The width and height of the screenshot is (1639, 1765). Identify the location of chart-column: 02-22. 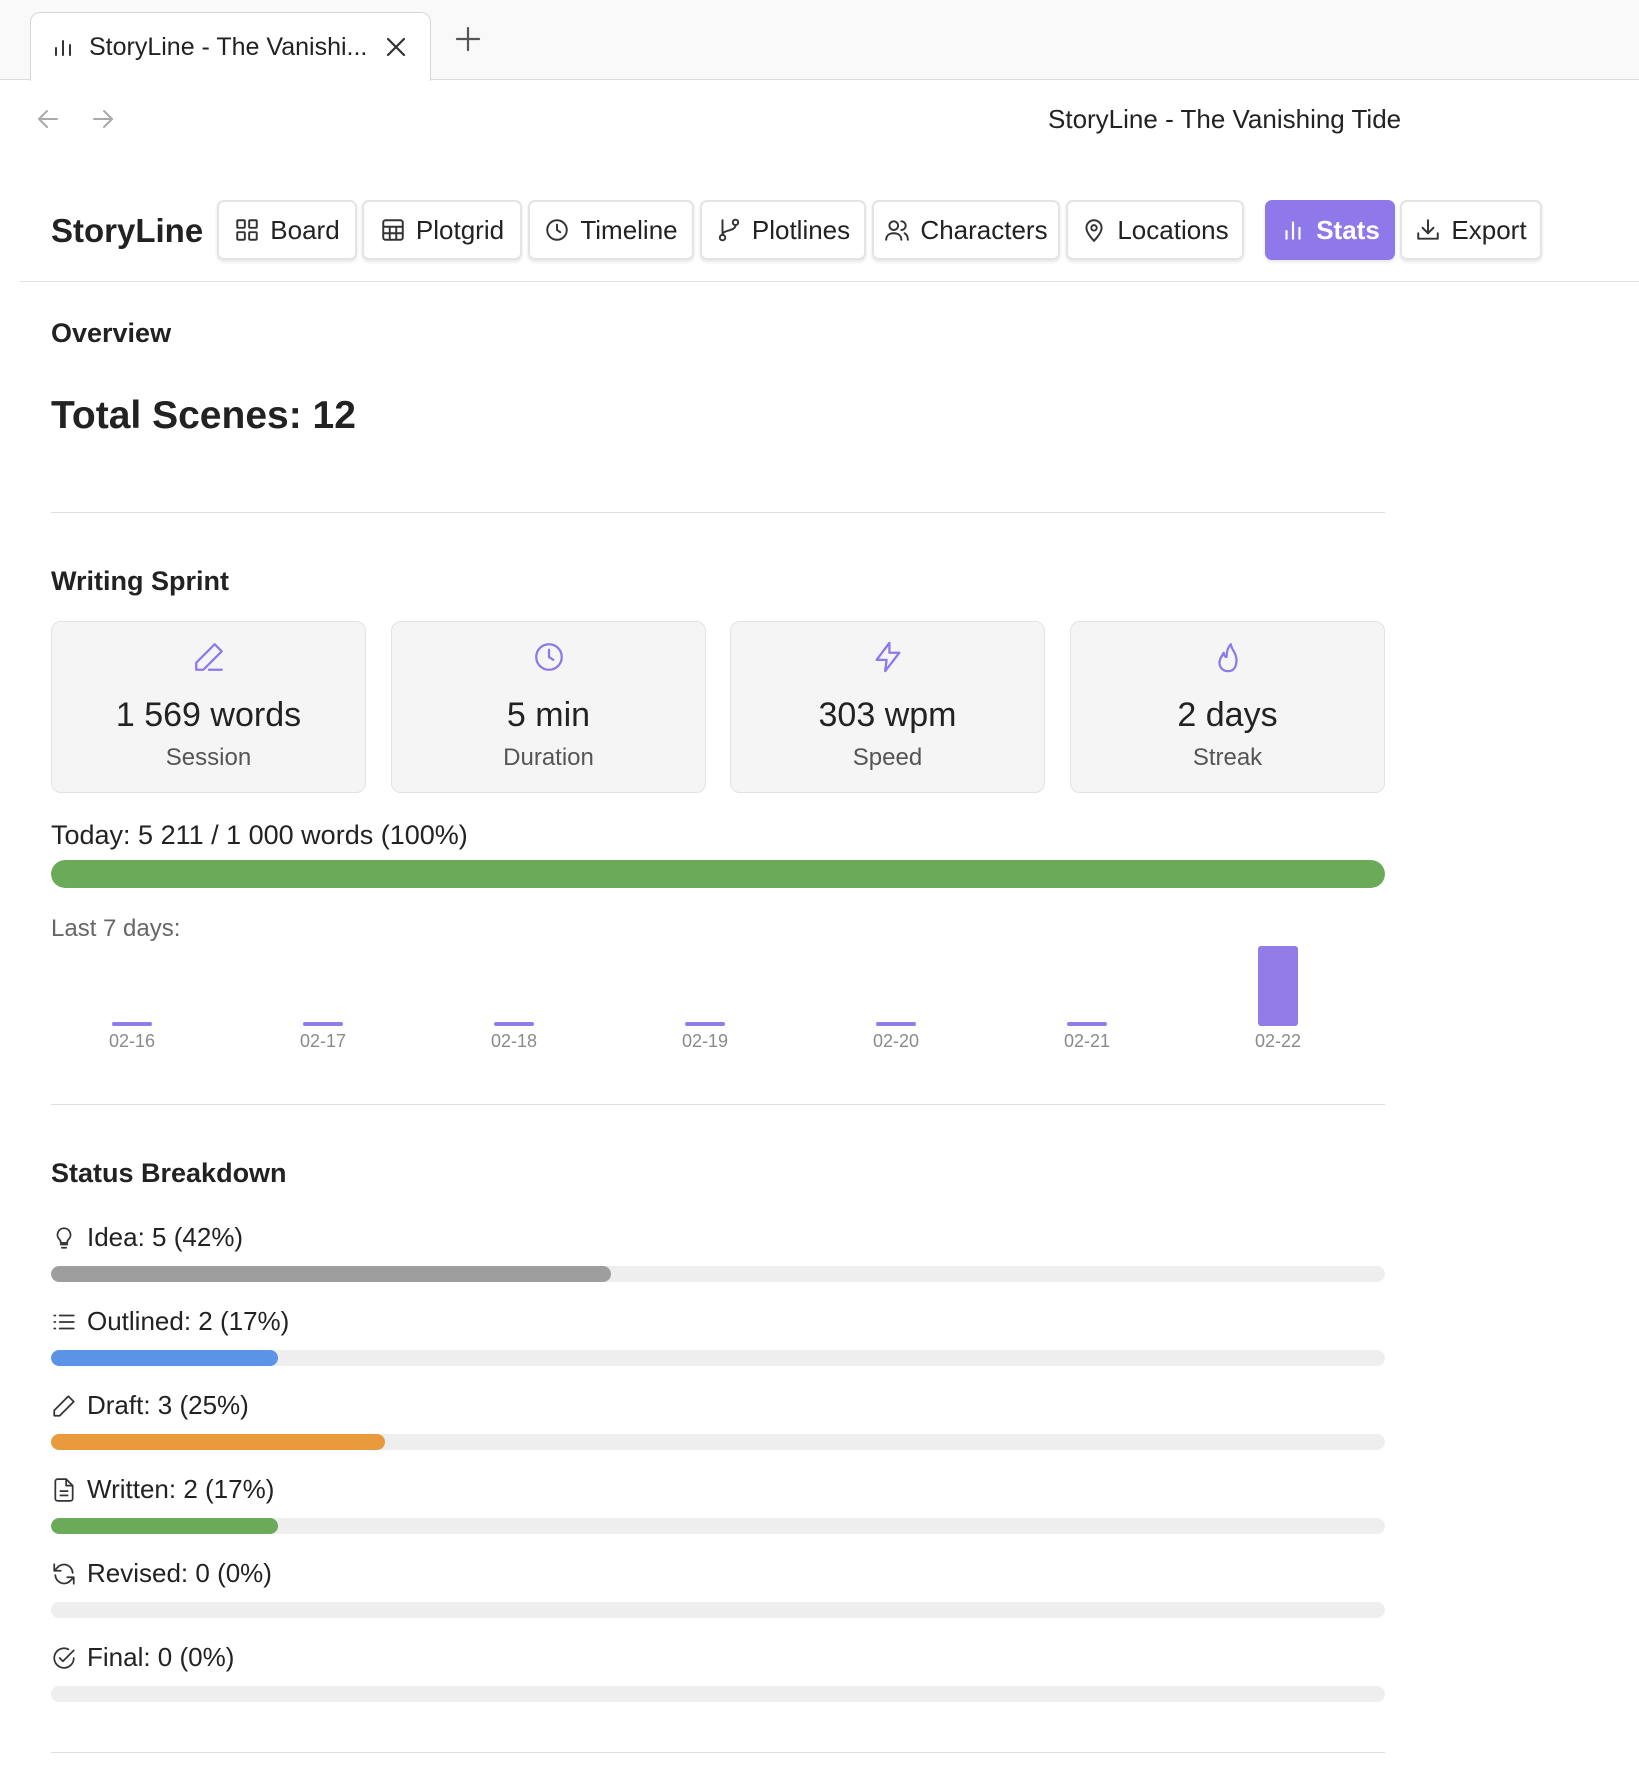
(1278, 997).